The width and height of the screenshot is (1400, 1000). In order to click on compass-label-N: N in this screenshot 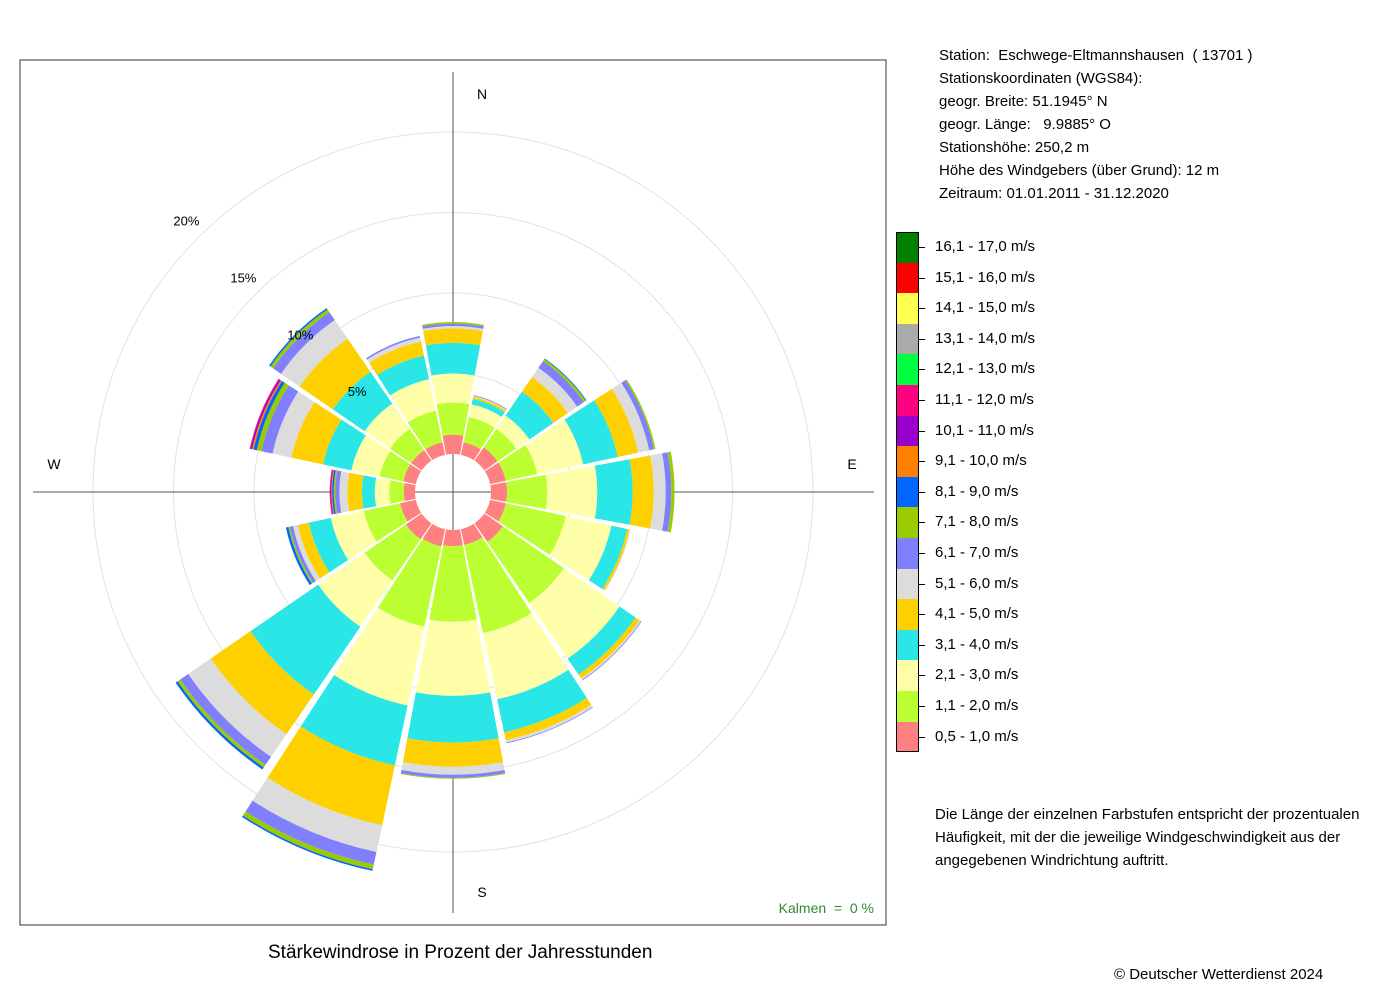, I will do `click(482, 94)`.